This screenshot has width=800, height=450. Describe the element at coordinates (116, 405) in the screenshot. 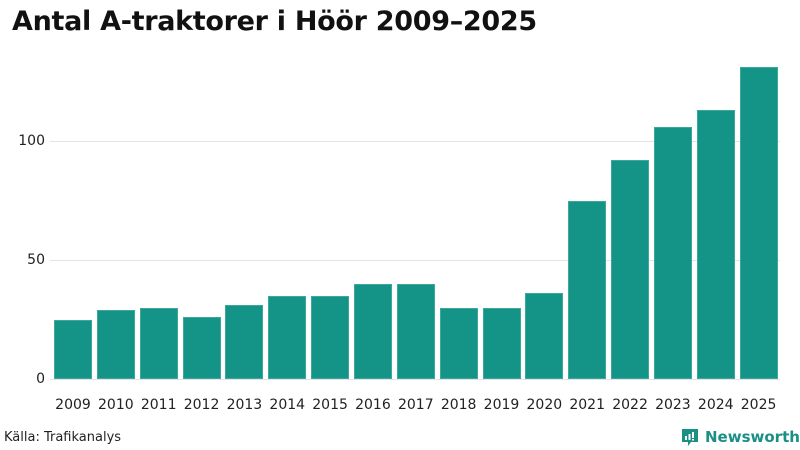

I see `x-tick-label: 2010` at that location.